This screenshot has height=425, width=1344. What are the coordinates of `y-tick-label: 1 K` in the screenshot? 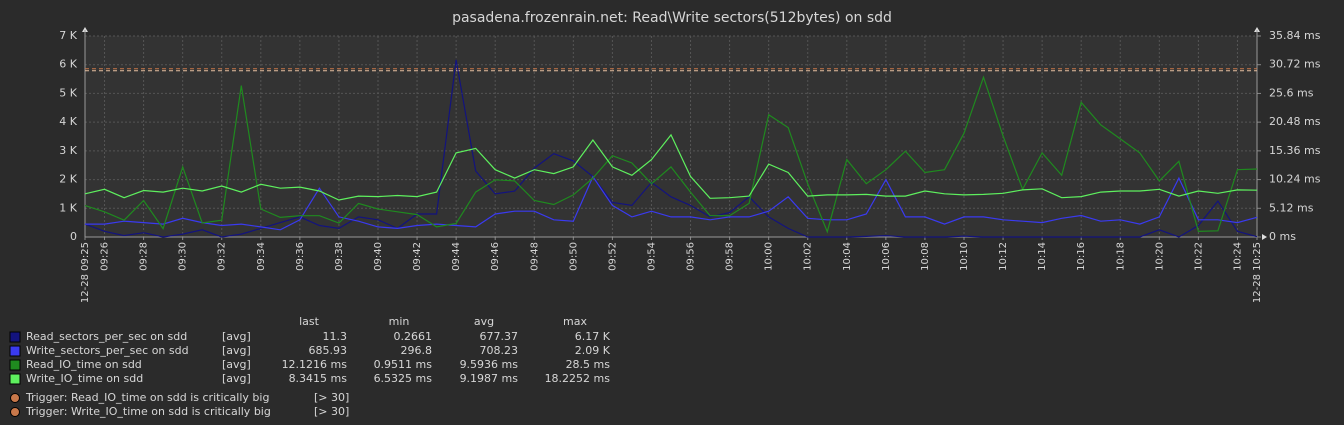 It's located at (68, 207).